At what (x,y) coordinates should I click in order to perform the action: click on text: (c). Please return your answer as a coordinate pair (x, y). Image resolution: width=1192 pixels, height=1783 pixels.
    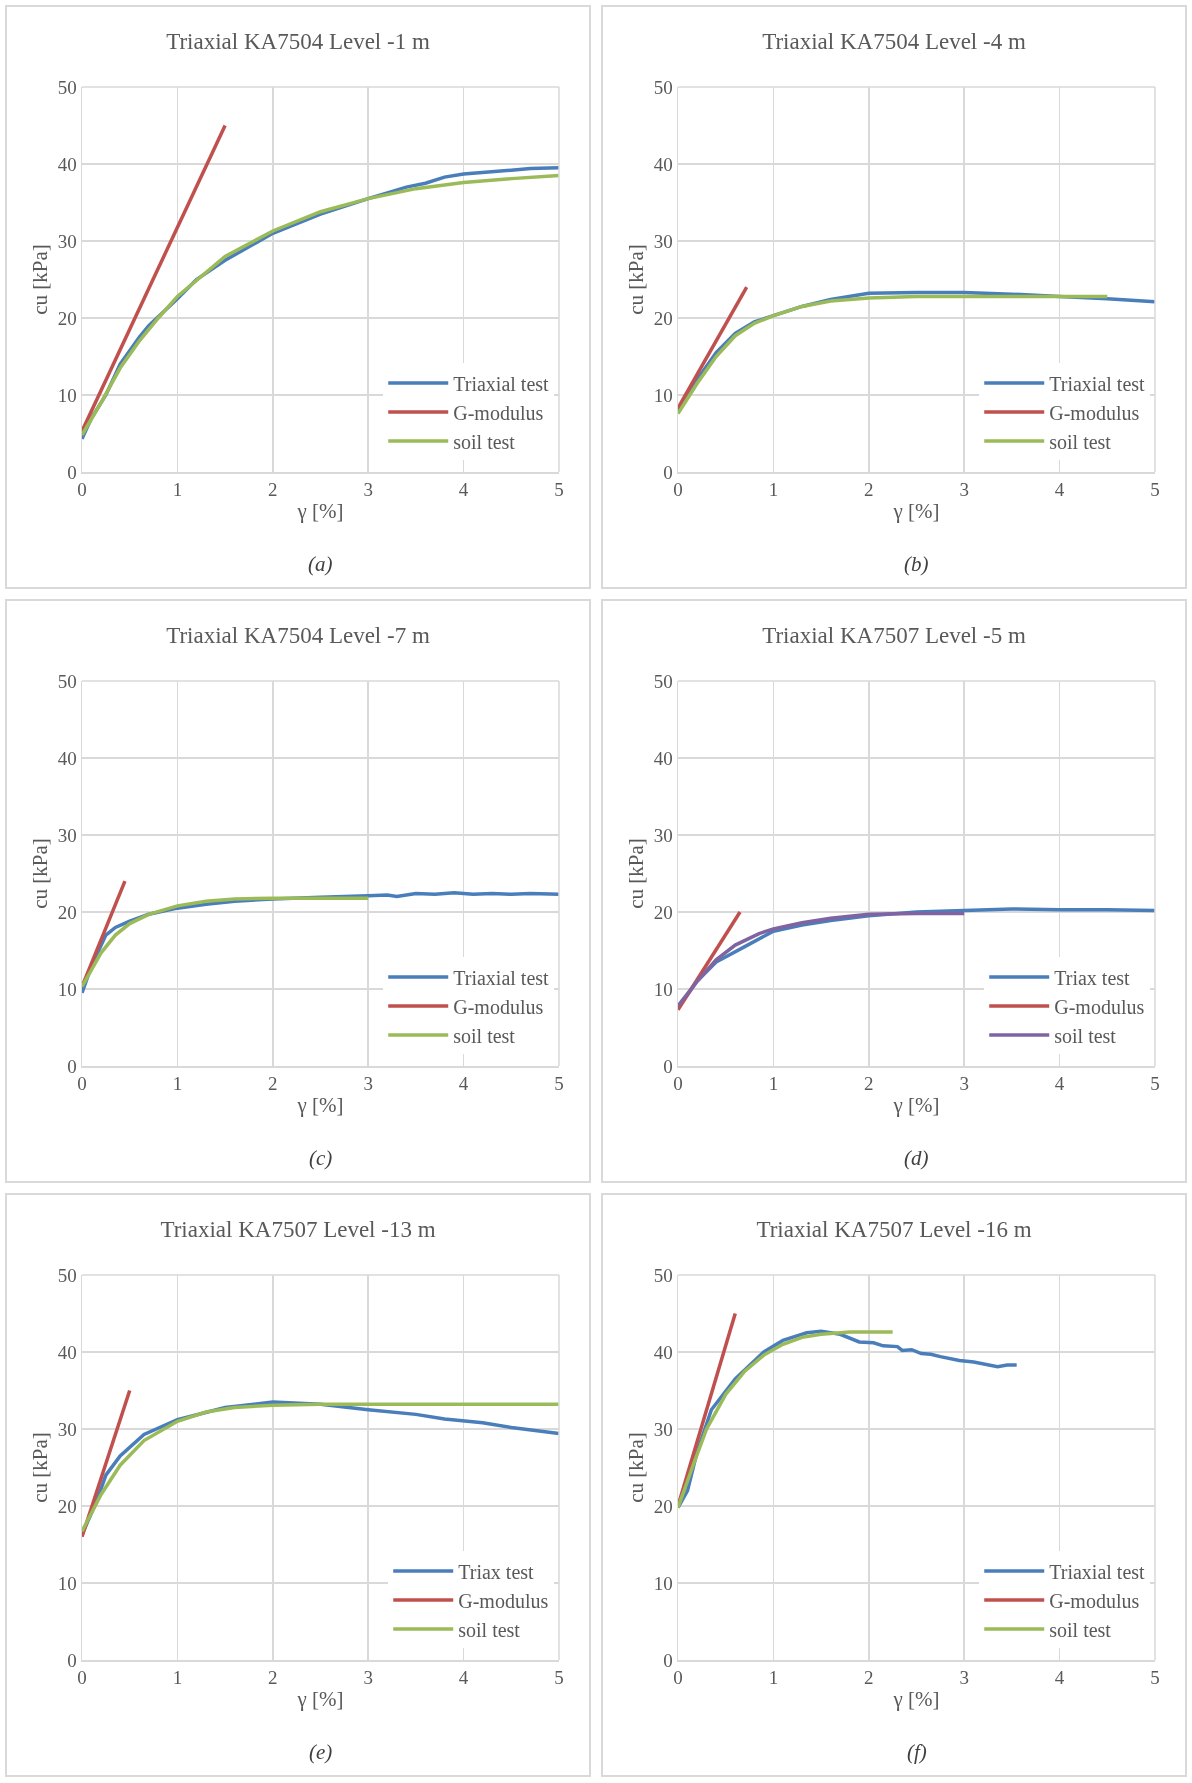
    Looking at the image, I should click on (321, 1158).